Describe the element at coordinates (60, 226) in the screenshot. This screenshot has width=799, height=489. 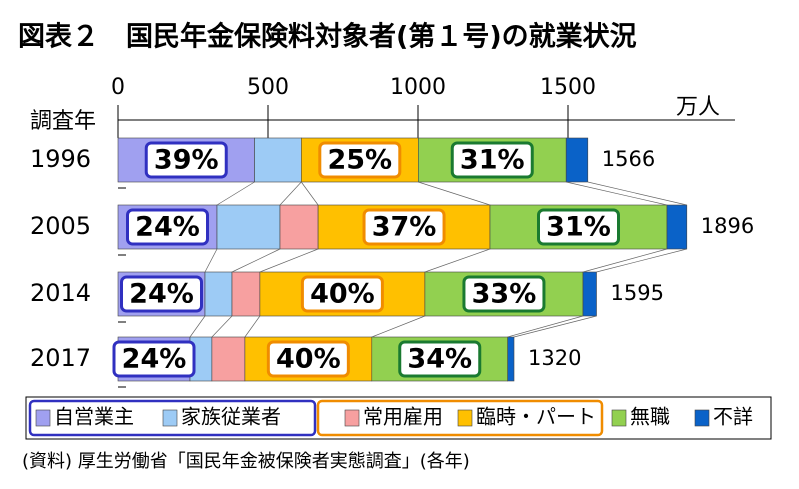
I see `y-tick-label: 2005` at that location.